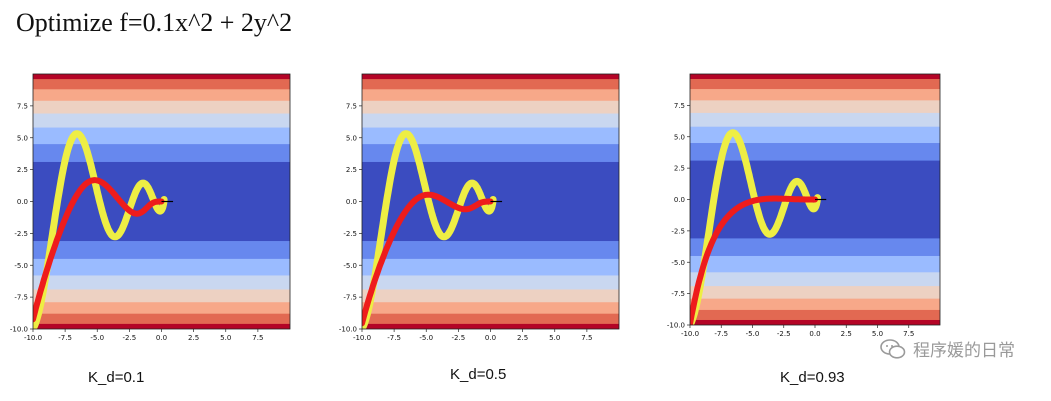 The image size is (1051, 401). What do you see at coordinates (893, 348) in the screenshot?
I see `wechat-icon` at bounding box center [893, 348].